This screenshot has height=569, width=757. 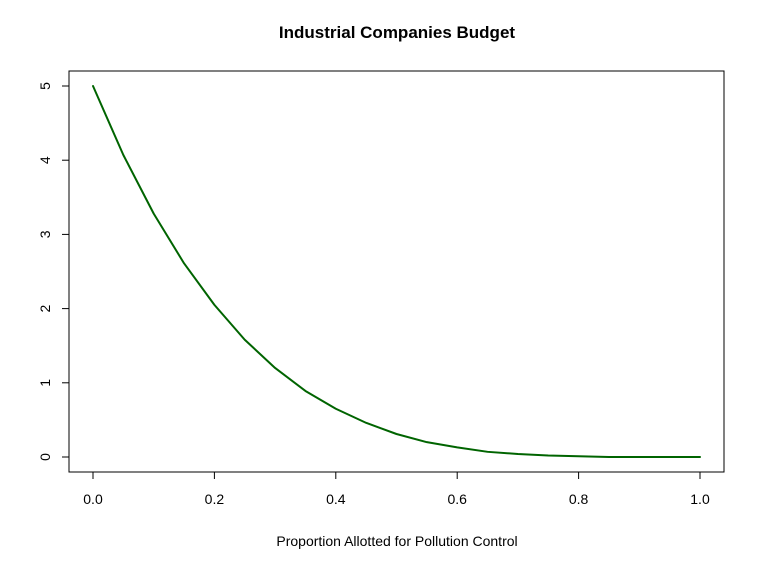 What do you see at coordinates (457, 499) in the screenshot?
I see `x-tick-label: 0.6` at bounding box center [457, 499].